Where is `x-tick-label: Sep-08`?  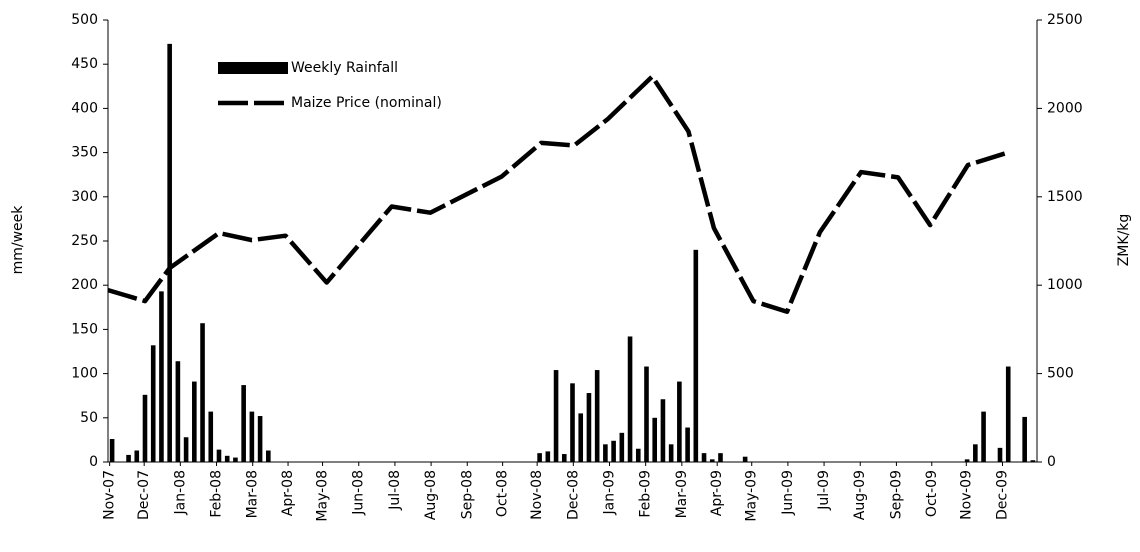 x-tick-label: Sep-08 is located at coordinates (467, 494).